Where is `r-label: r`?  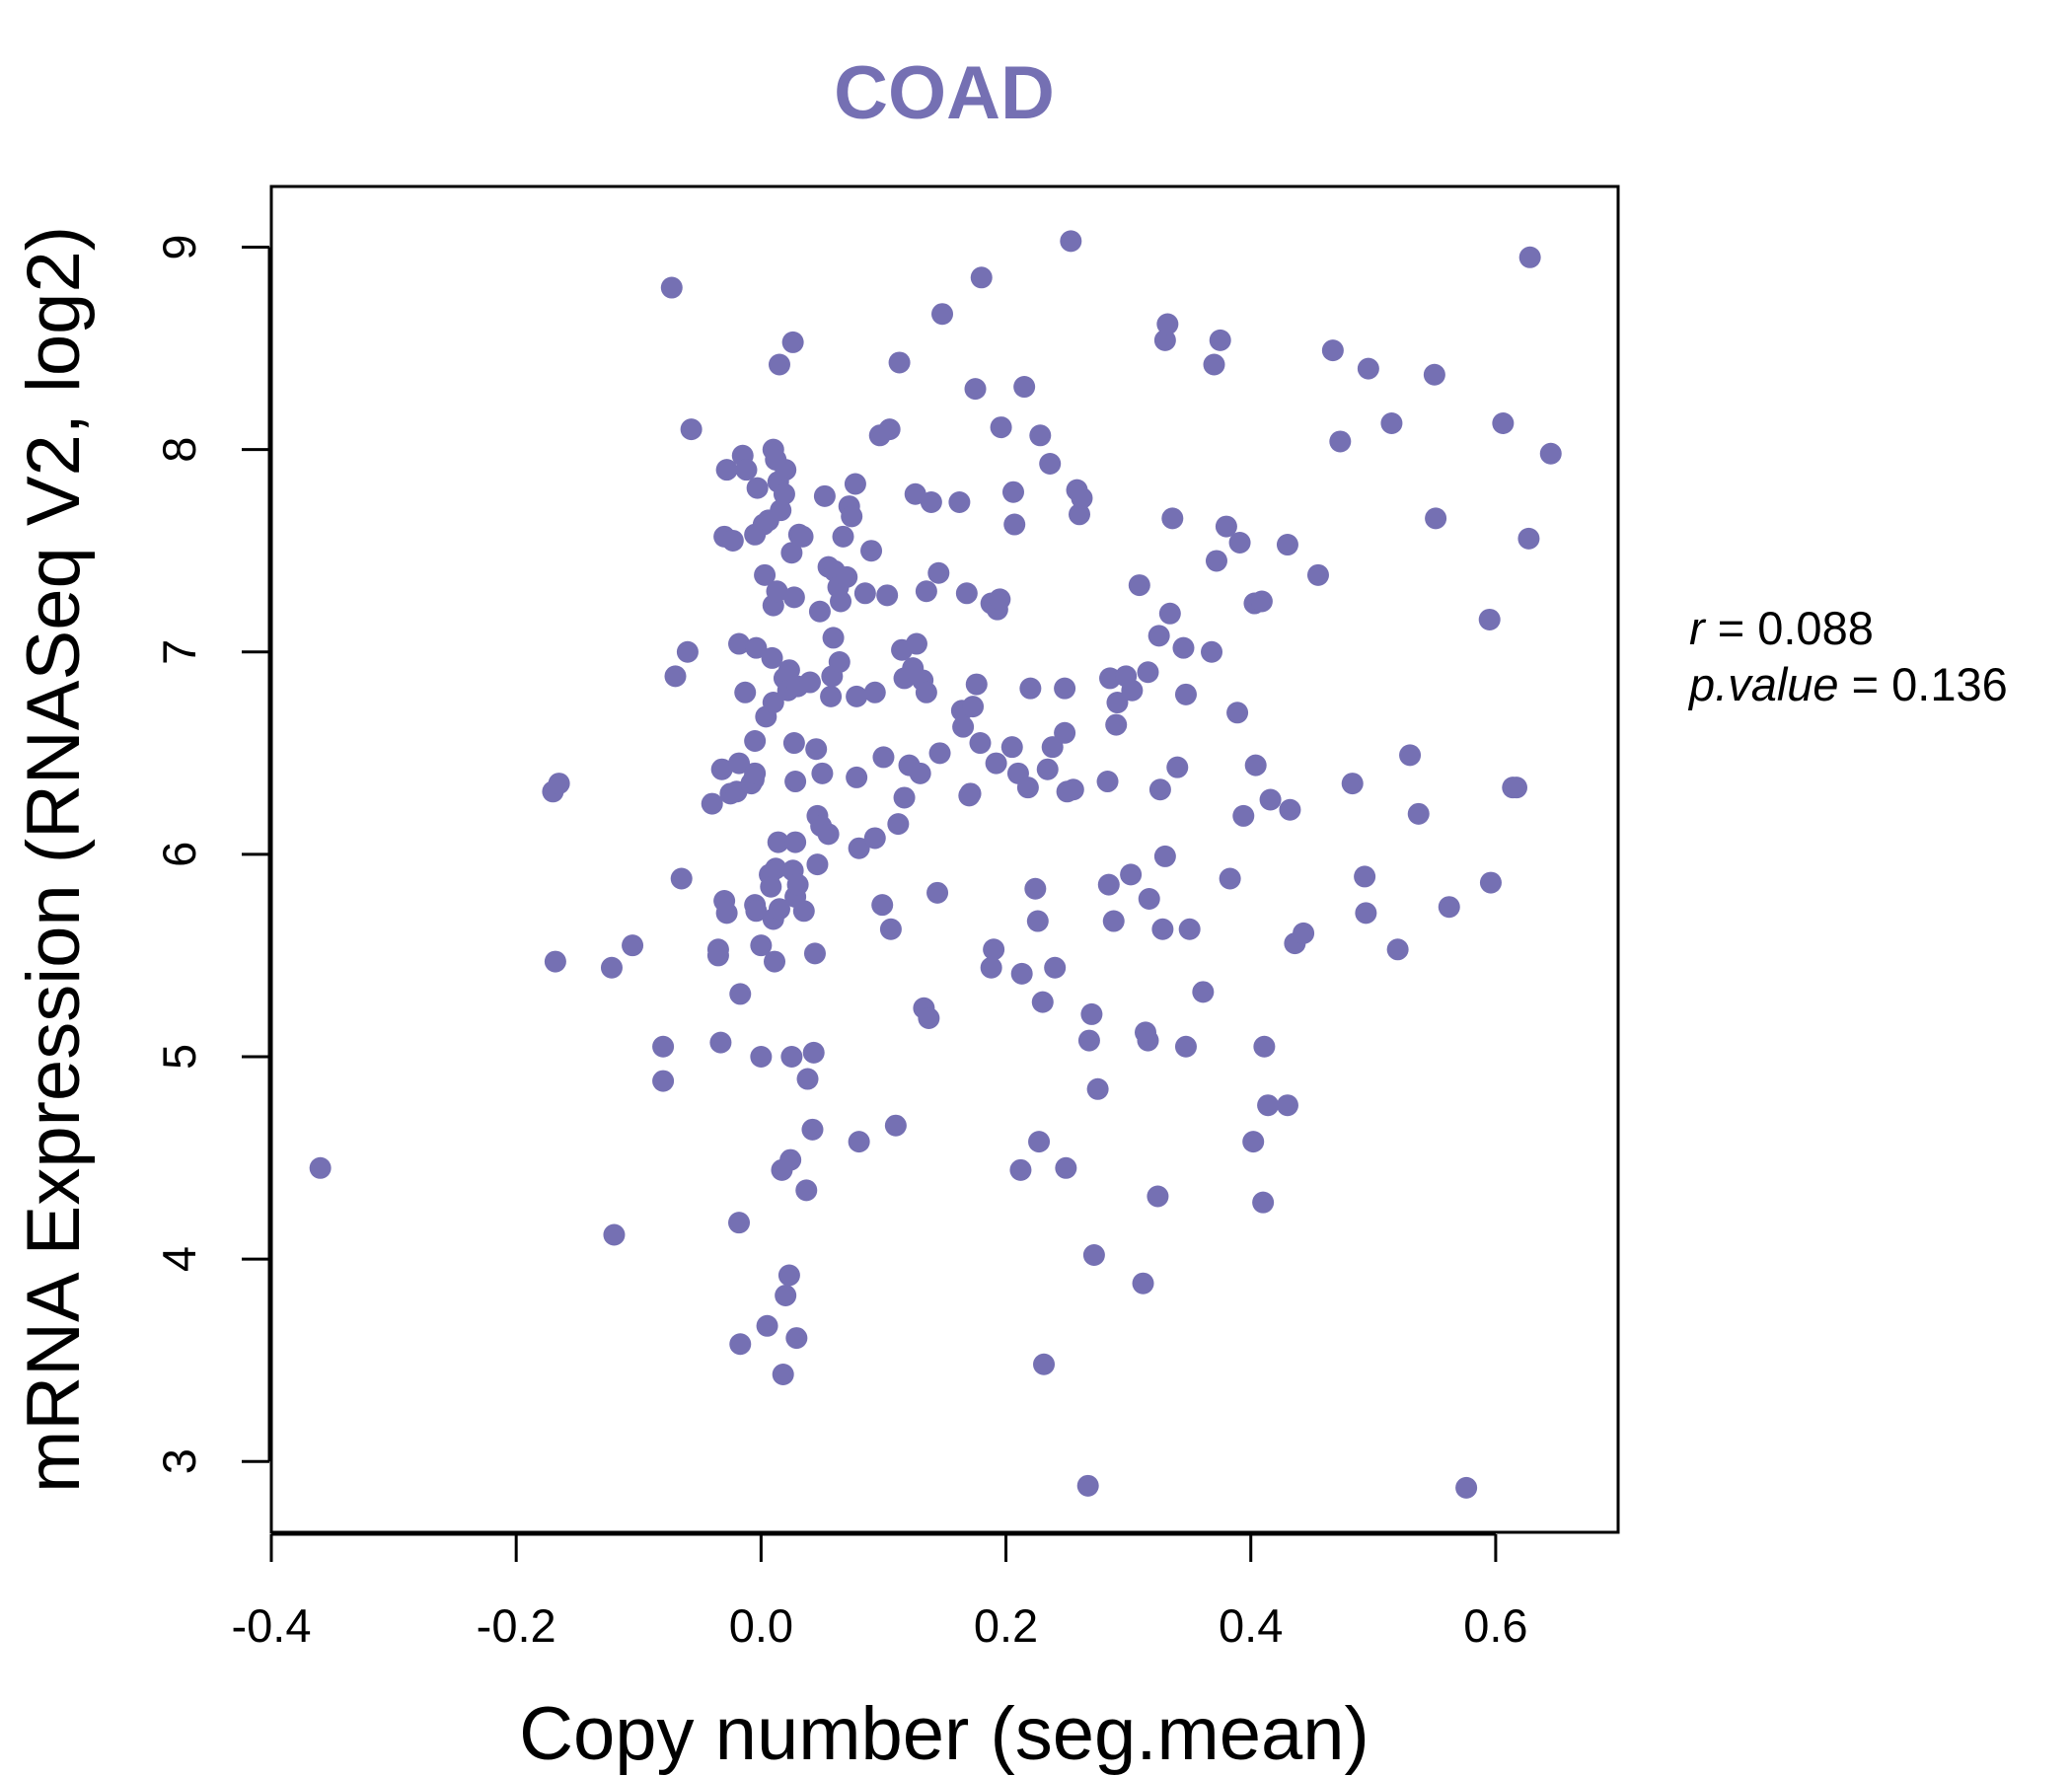 r-label: r is located at coordinates (1698, 628).